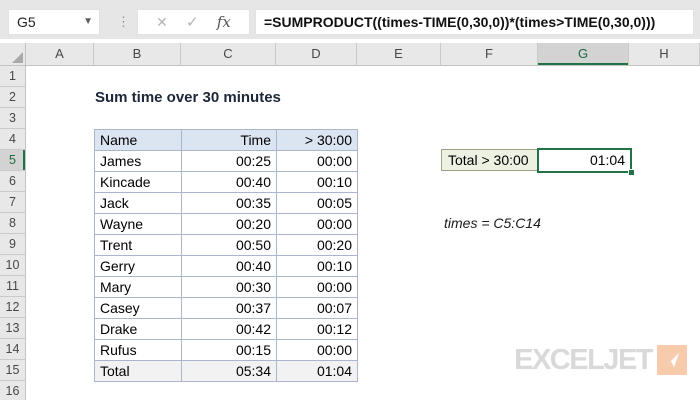 The height and width of the screenshot is (400, 700). I want to click on row-header-15: 15, so click(13, 370).